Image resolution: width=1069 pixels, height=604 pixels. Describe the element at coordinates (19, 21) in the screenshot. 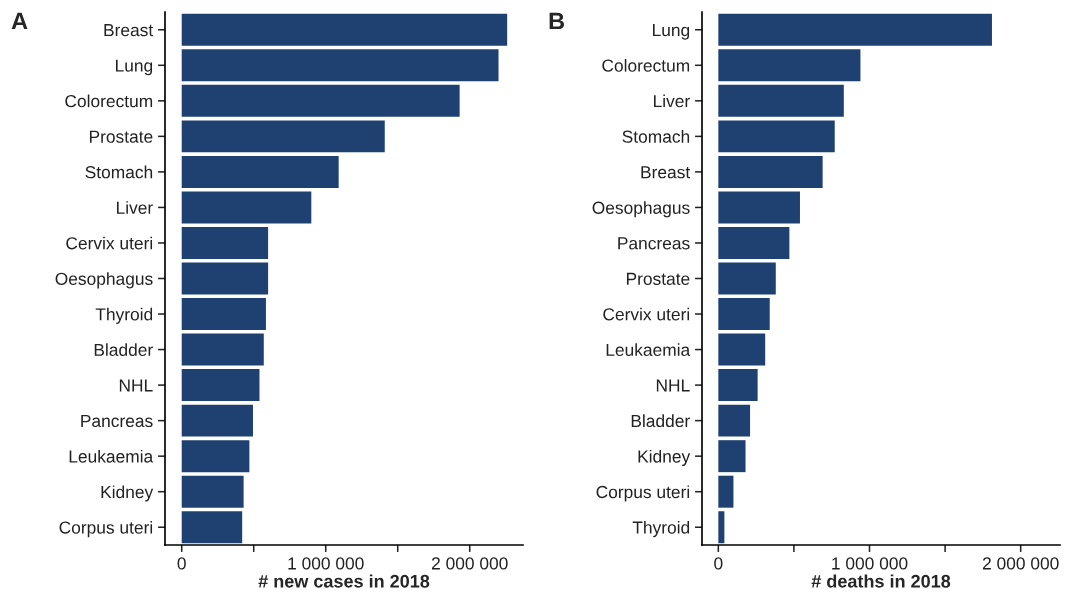

I see `text: A` at that location.